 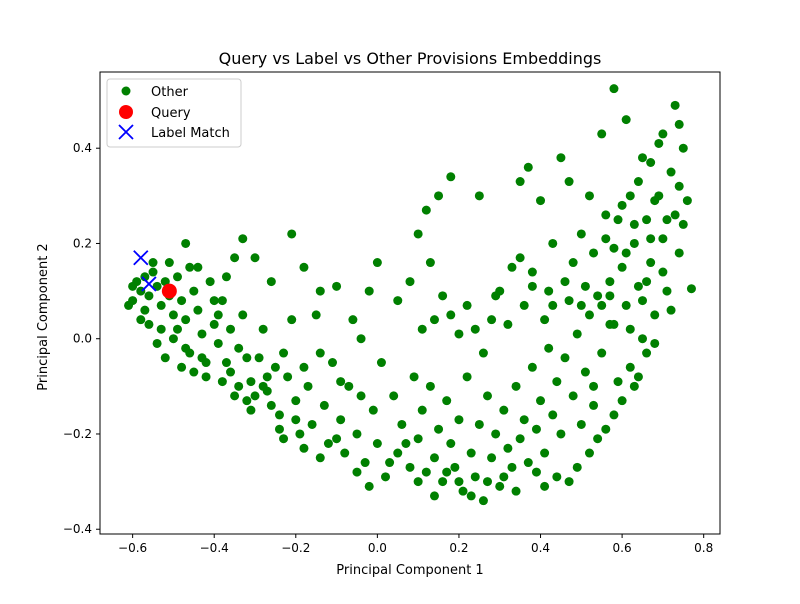 I want to click on y-axis-label: Principal Component 2, so click(x=43, y=316).